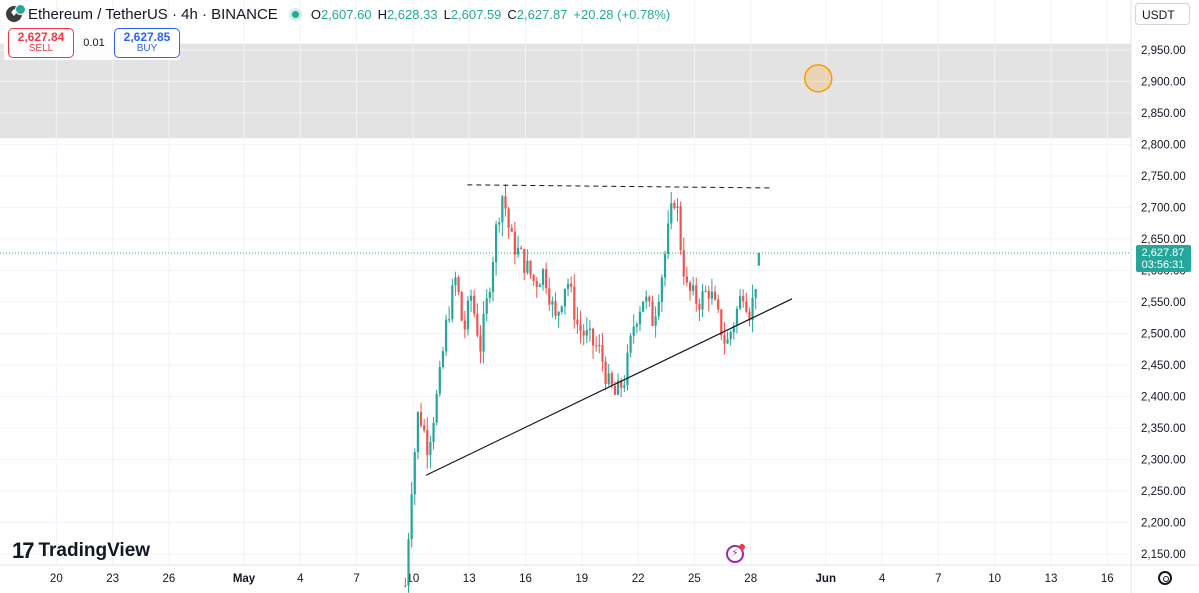  I want to click on buy-button: 2,627.85 BUY, so click(147, 43).